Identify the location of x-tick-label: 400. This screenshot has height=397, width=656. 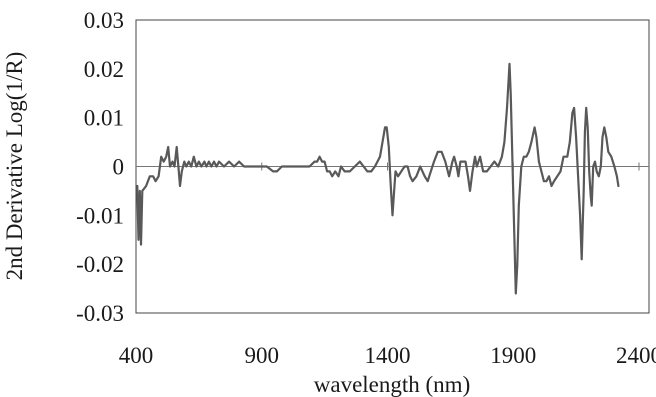
(136, 355).